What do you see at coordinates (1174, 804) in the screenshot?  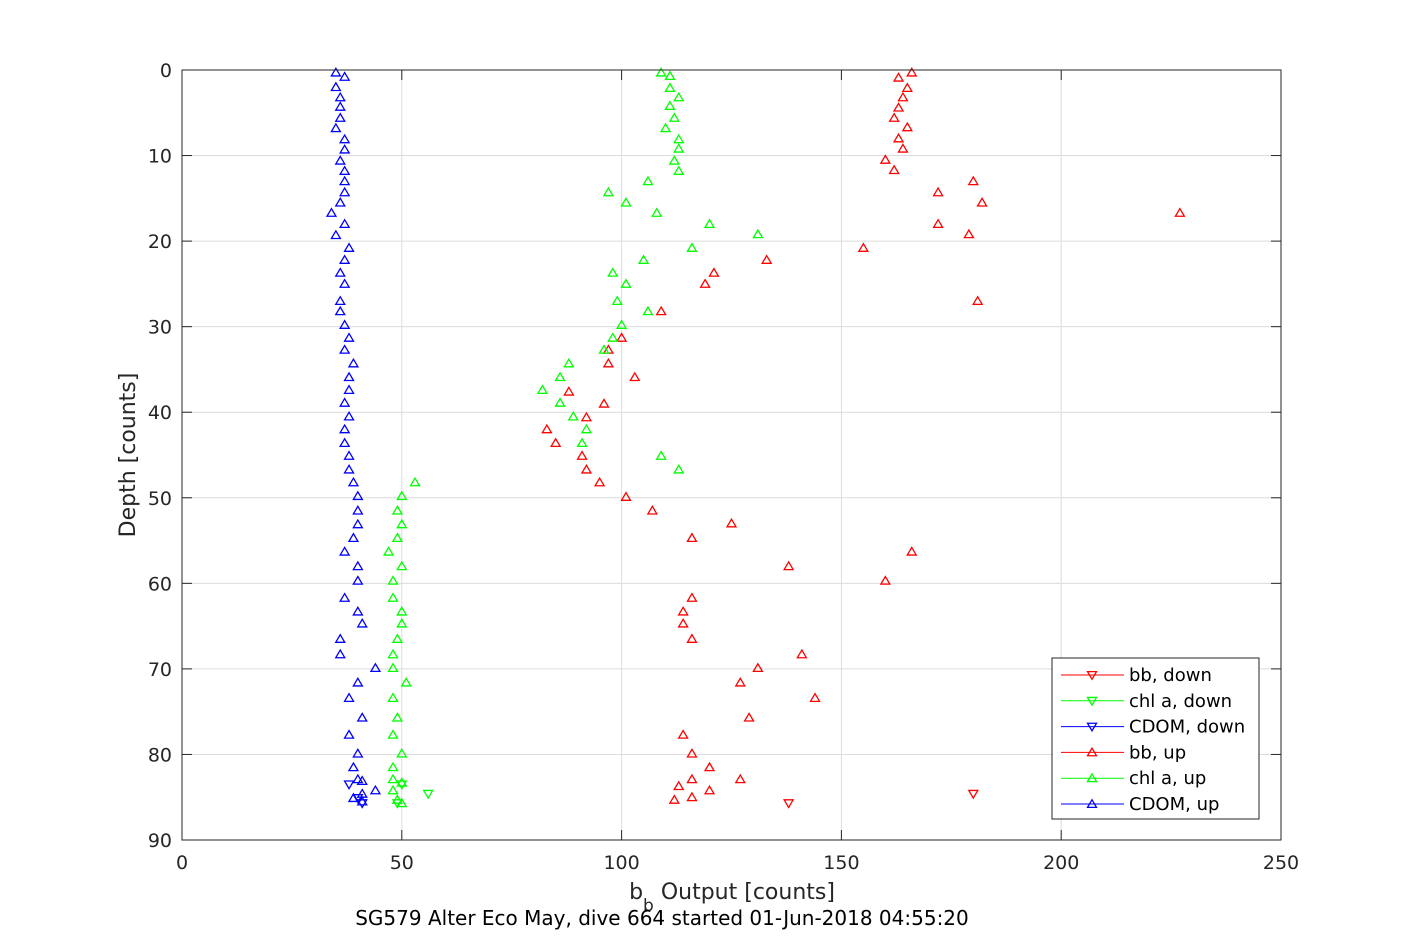 I see `legend-label-cdom-up: CDOM, up` at bounding box center [1174, 804].